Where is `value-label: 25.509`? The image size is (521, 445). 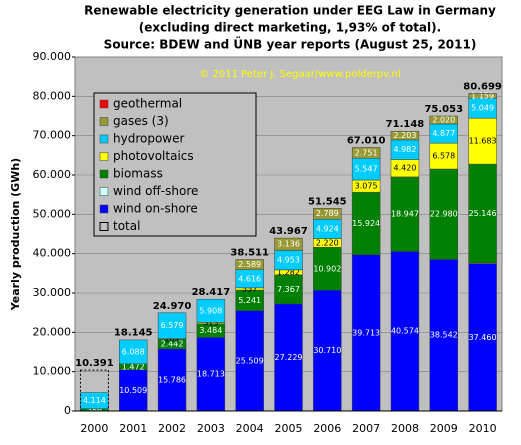 value-label: 25.509 is located at coordinates (250, 360).